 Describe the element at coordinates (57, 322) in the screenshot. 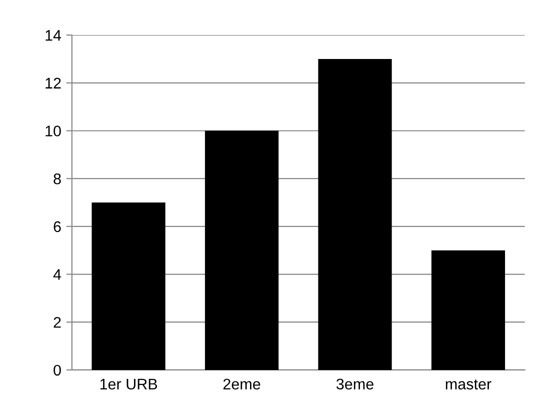

I see `y-tick-label: 2` at that location.